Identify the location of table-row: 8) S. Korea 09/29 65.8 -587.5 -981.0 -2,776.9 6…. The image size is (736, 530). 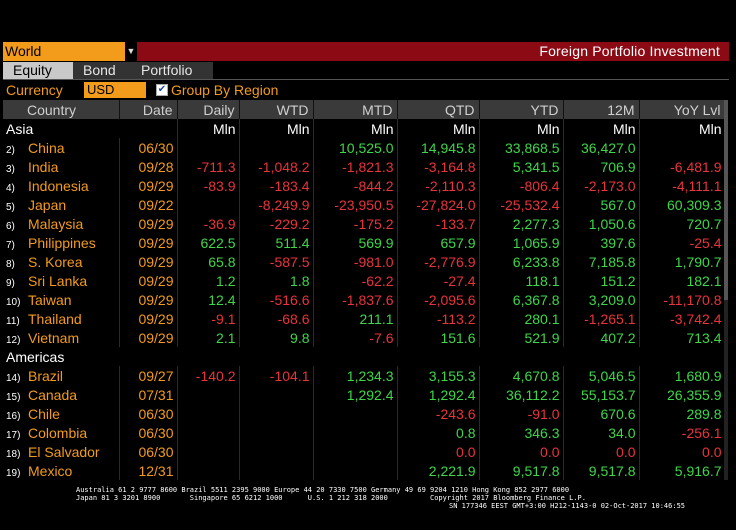
(364, 261).